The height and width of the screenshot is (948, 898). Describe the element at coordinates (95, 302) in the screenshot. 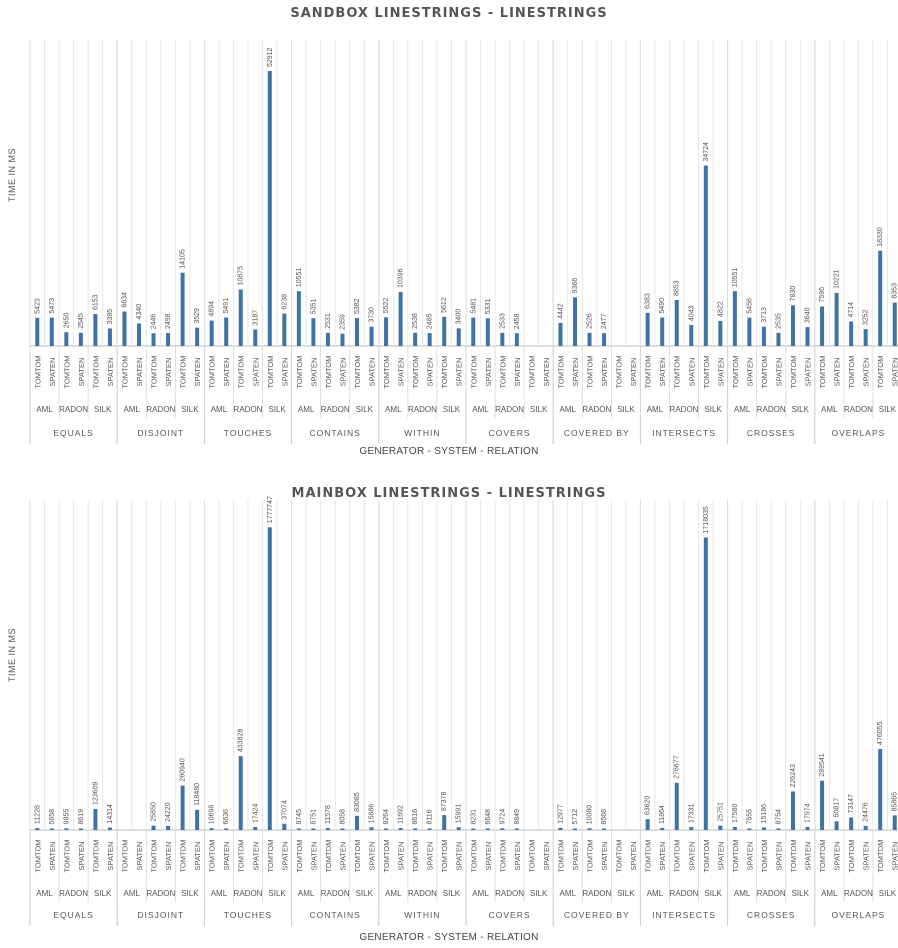

I see `data-label: 6153` at that location.